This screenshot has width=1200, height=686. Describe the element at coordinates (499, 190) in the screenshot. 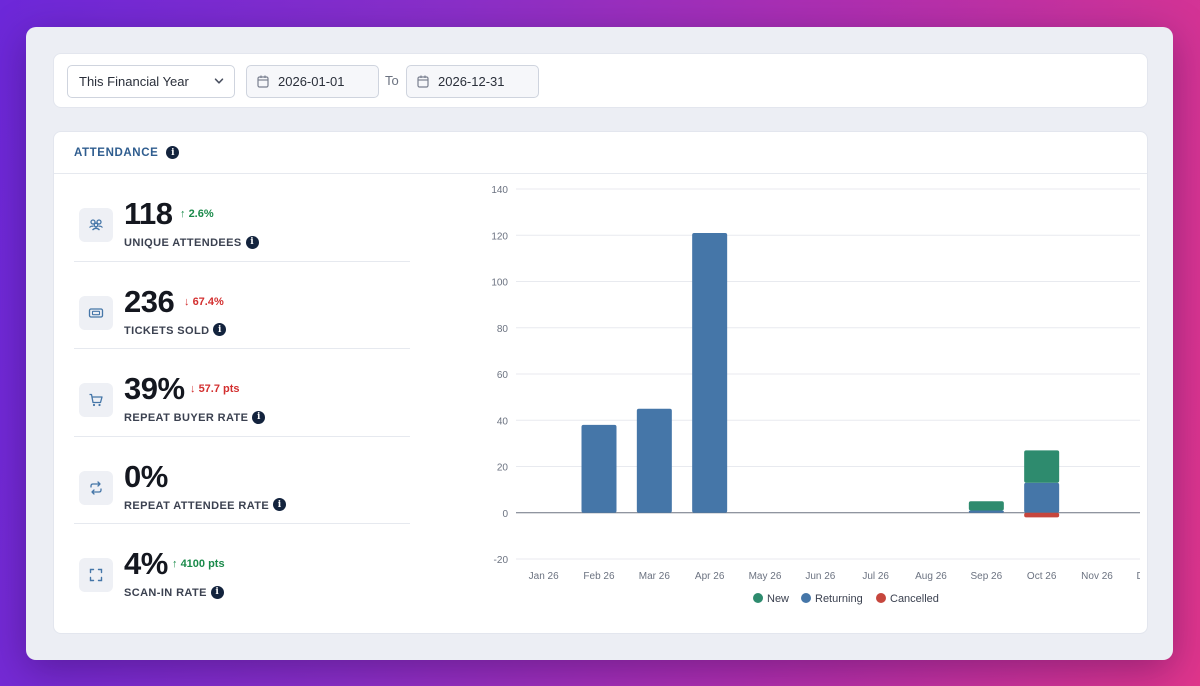

I see `y-tick-label: 140` at that location.